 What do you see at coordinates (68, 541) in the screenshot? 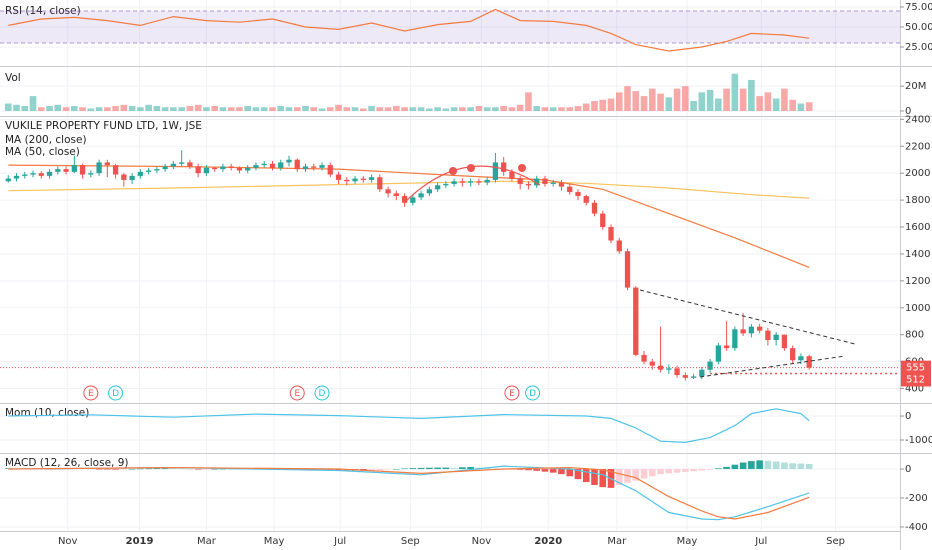
I see `x-tick-label: Nov` at bounding box center [68, 541].